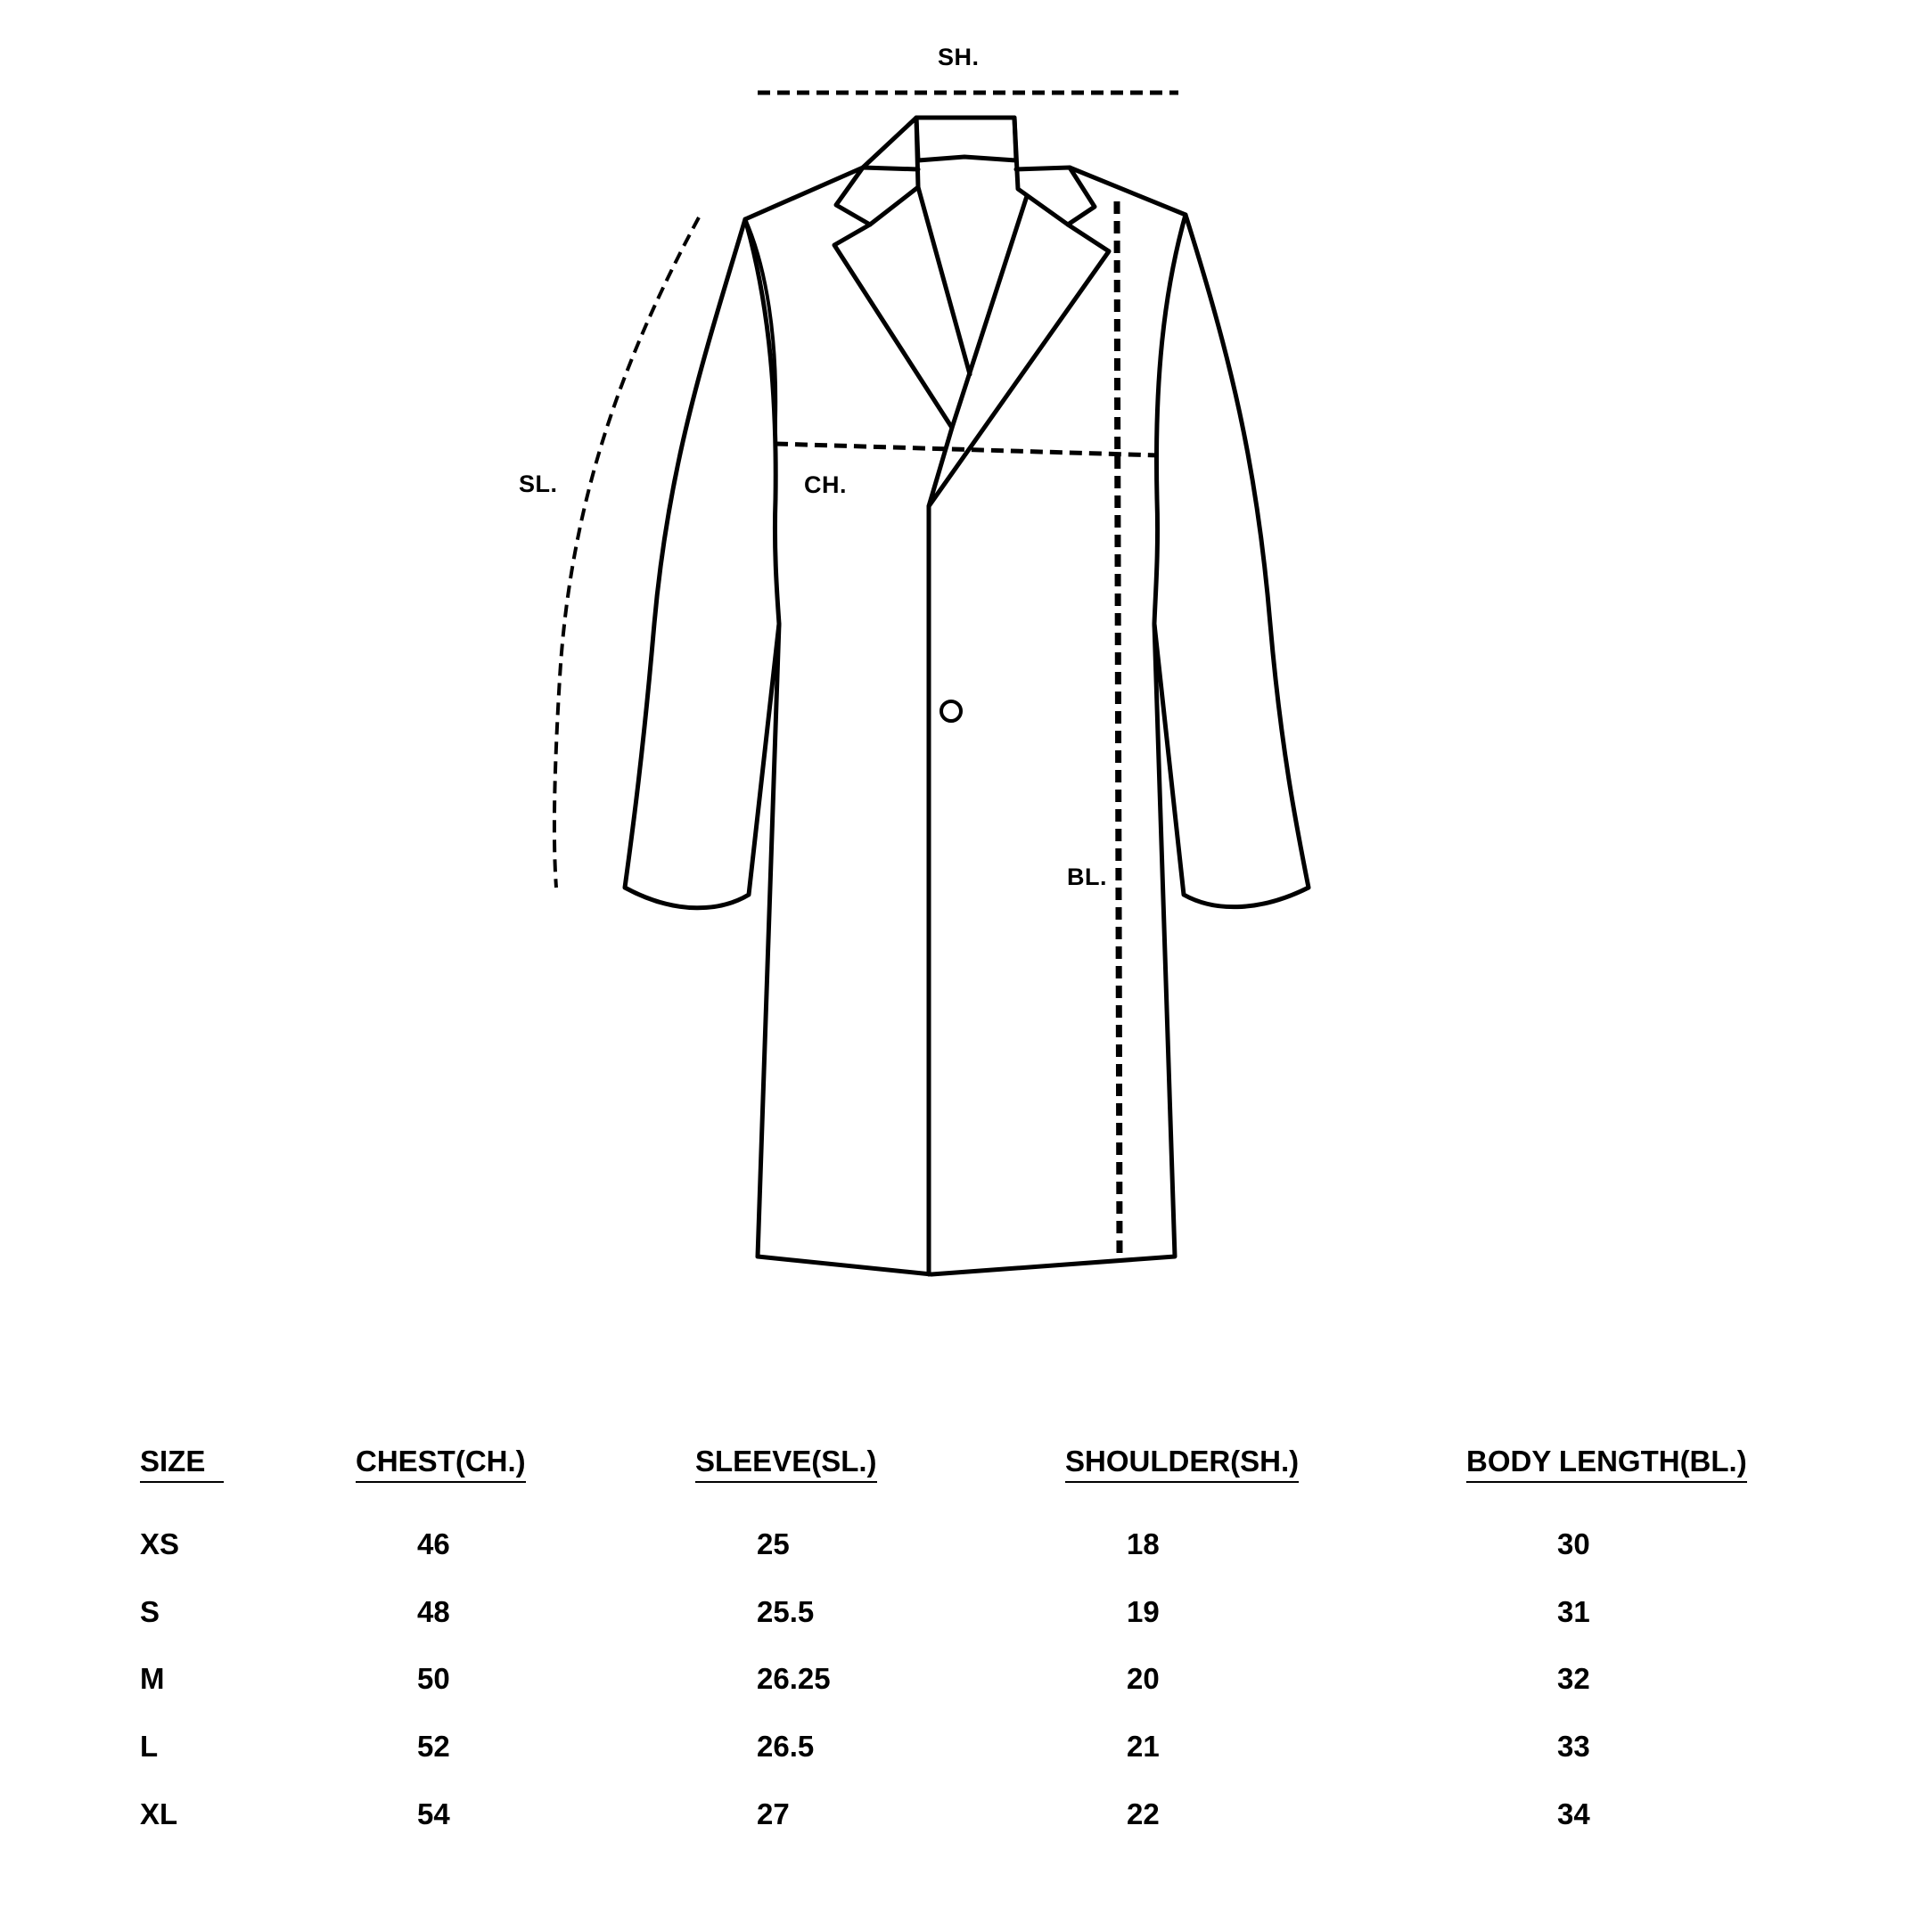  Describe the element at coordinates (786, 1611) in the screenshot. I see `table-cell-sleeve: 25.5` at that location.